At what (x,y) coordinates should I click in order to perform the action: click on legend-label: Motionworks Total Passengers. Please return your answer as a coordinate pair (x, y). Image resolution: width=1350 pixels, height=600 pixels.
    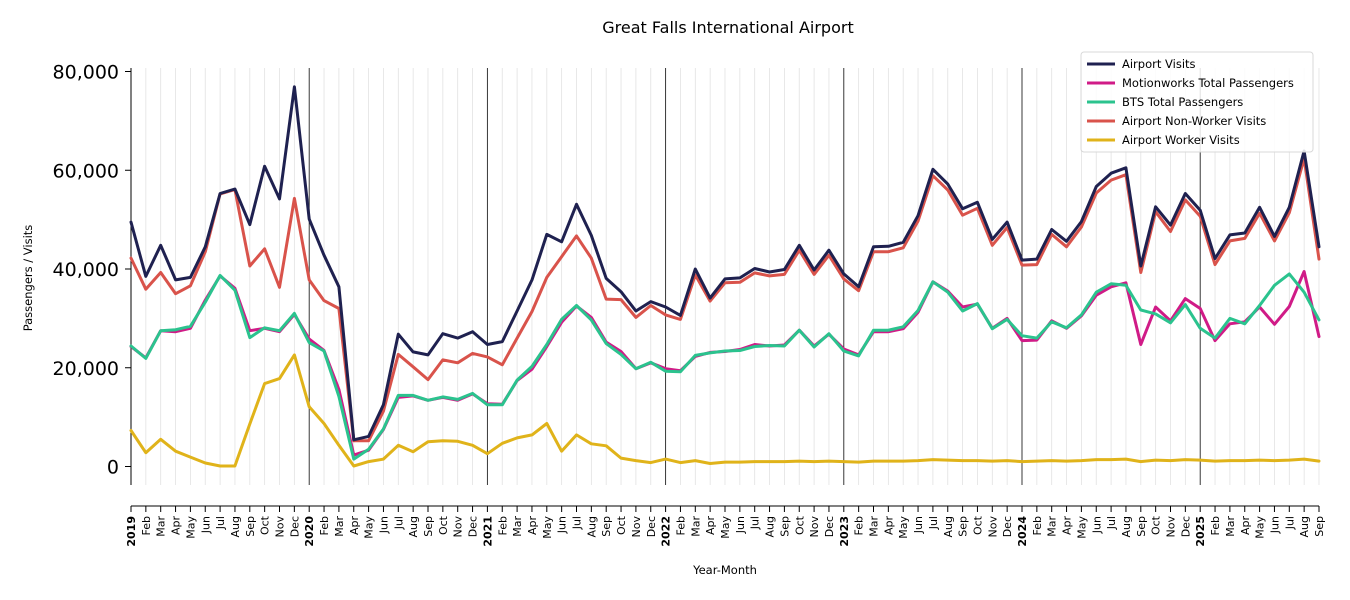
    Looking at the image, I should click on (1208, 83).